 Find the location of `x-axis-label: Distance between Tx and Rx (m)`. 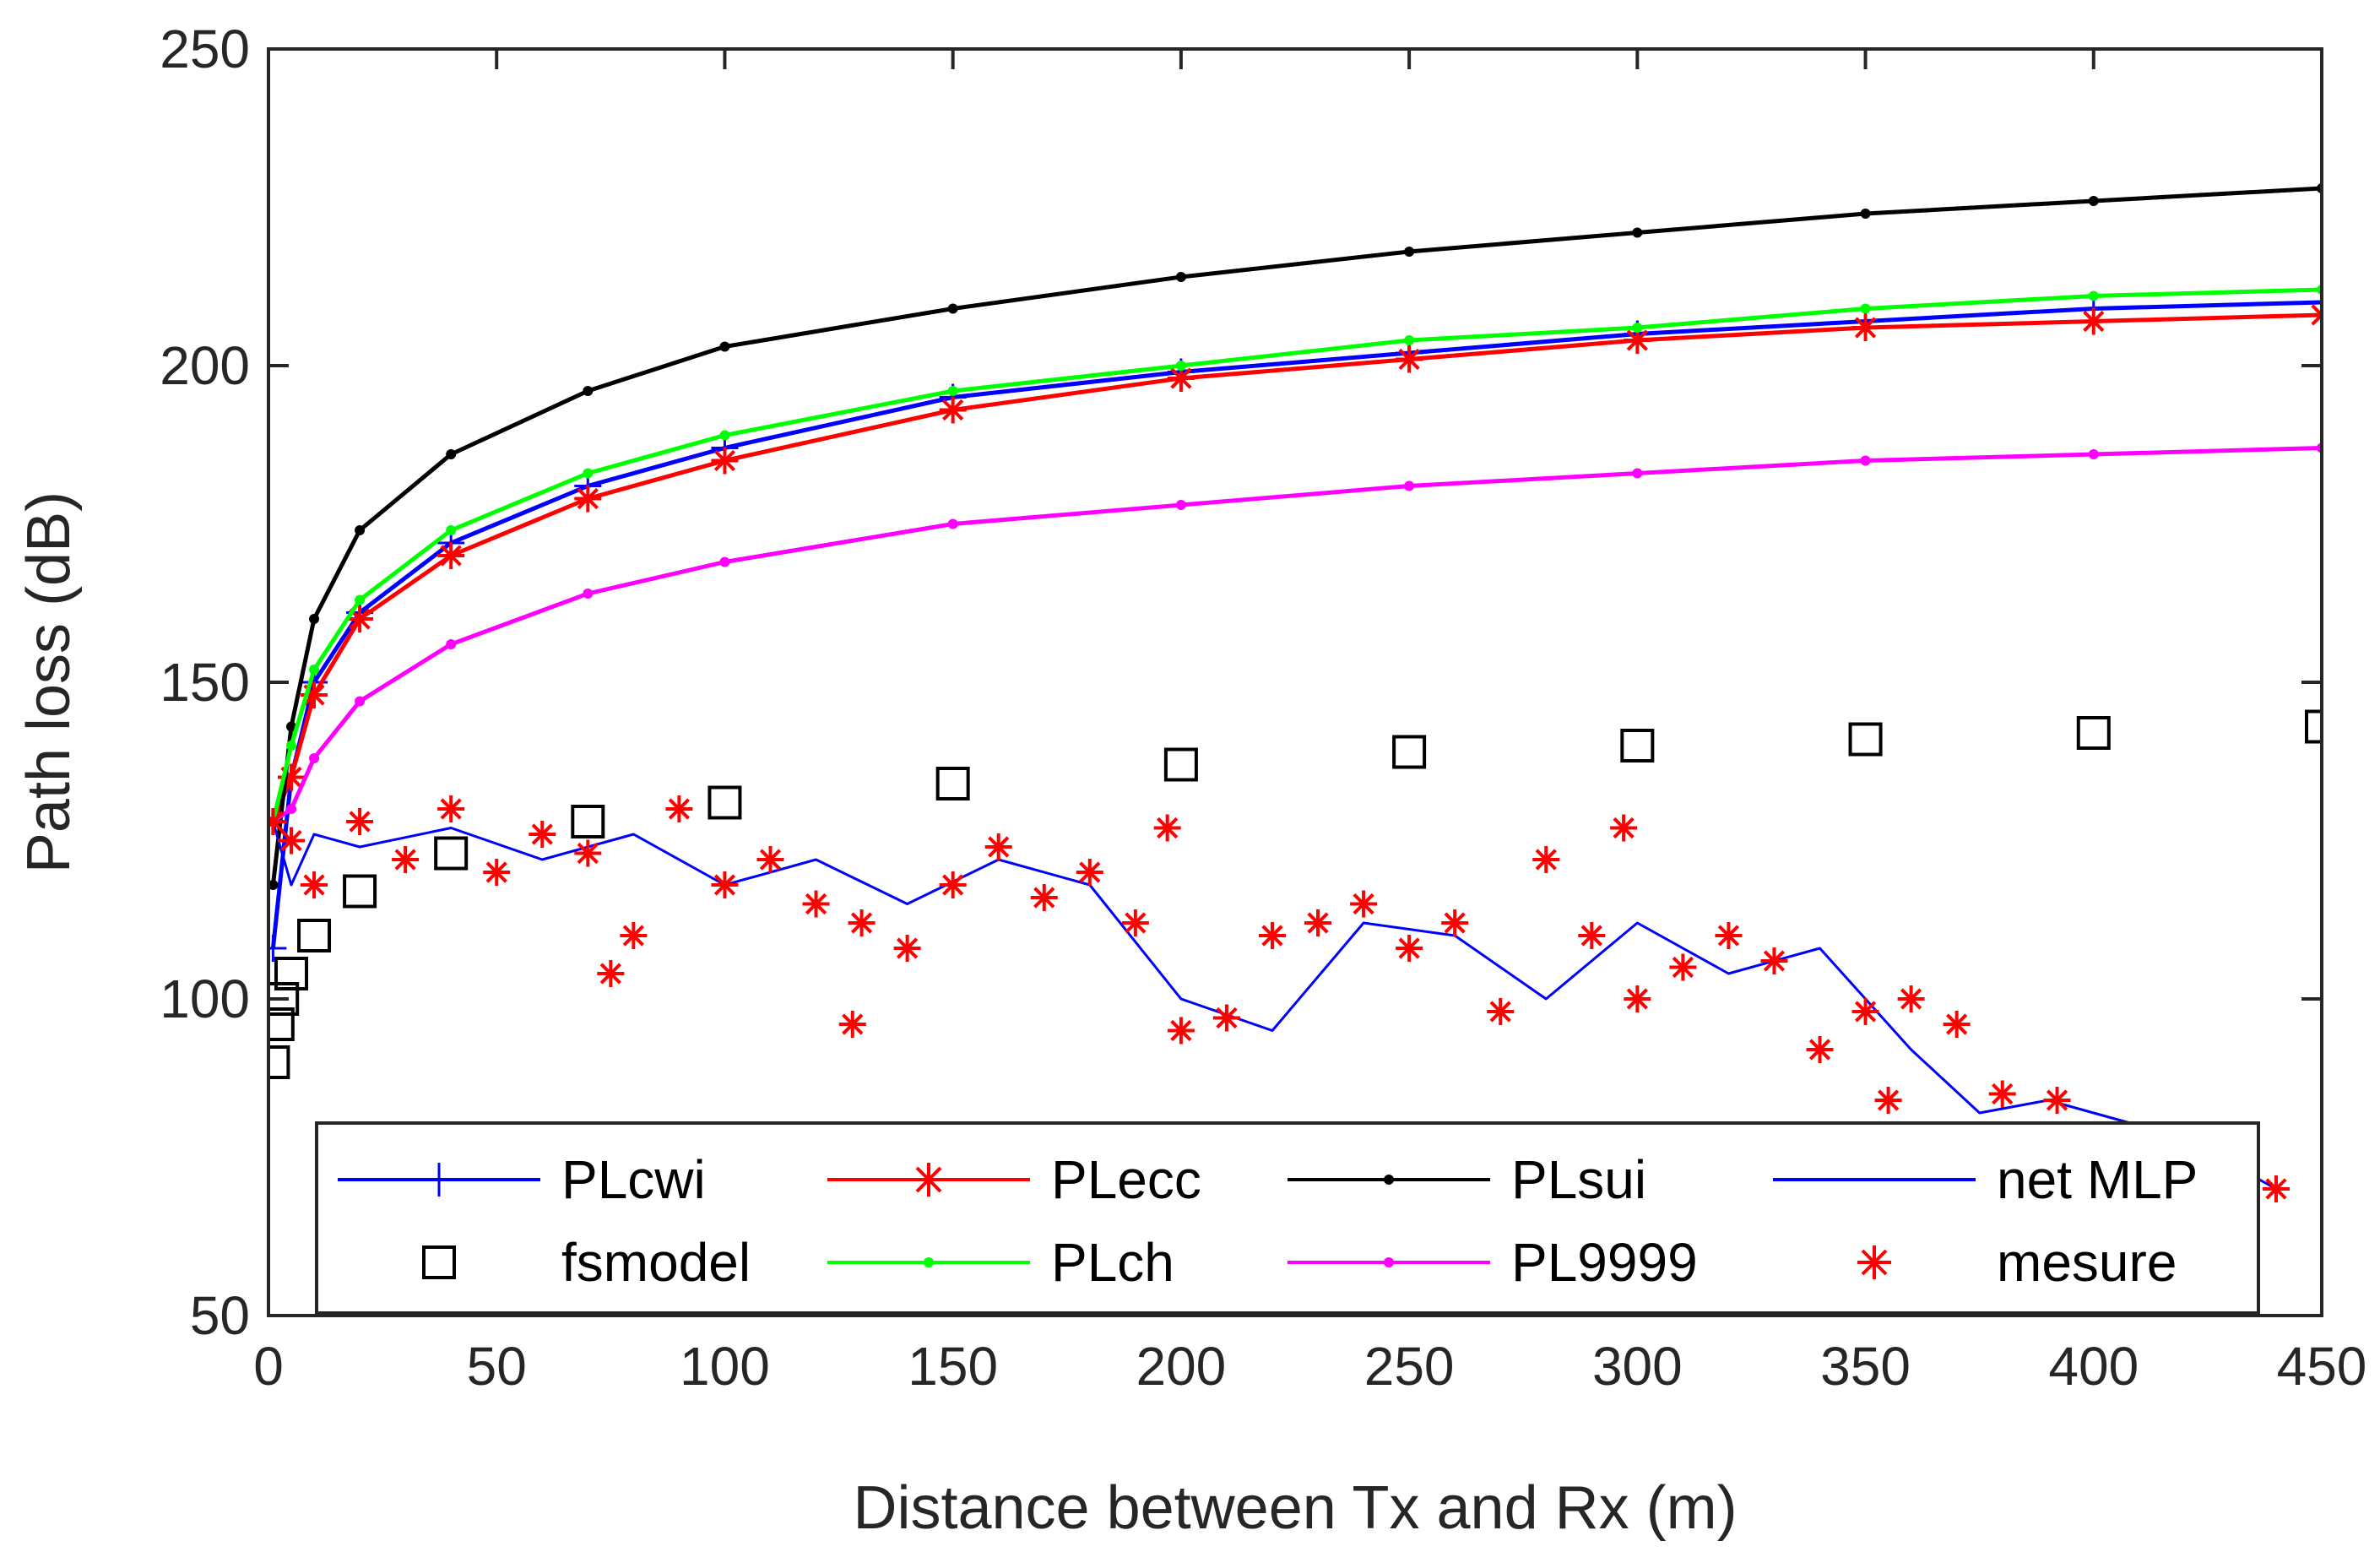

x-axis-label: Distance between Tx and Rx (m) is located at coordinates (1295, 1508).